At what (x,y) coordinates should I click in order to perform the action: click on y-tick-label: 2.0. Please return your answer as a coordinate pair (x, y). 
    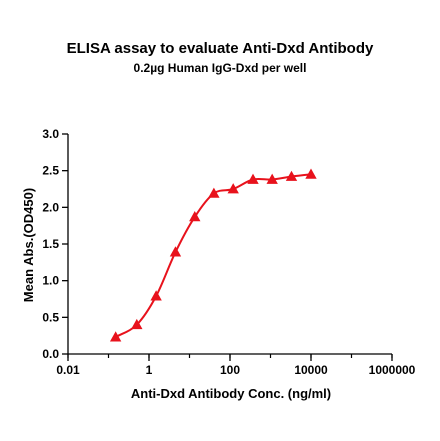
    Looking at the image, I should click on (50, 207).